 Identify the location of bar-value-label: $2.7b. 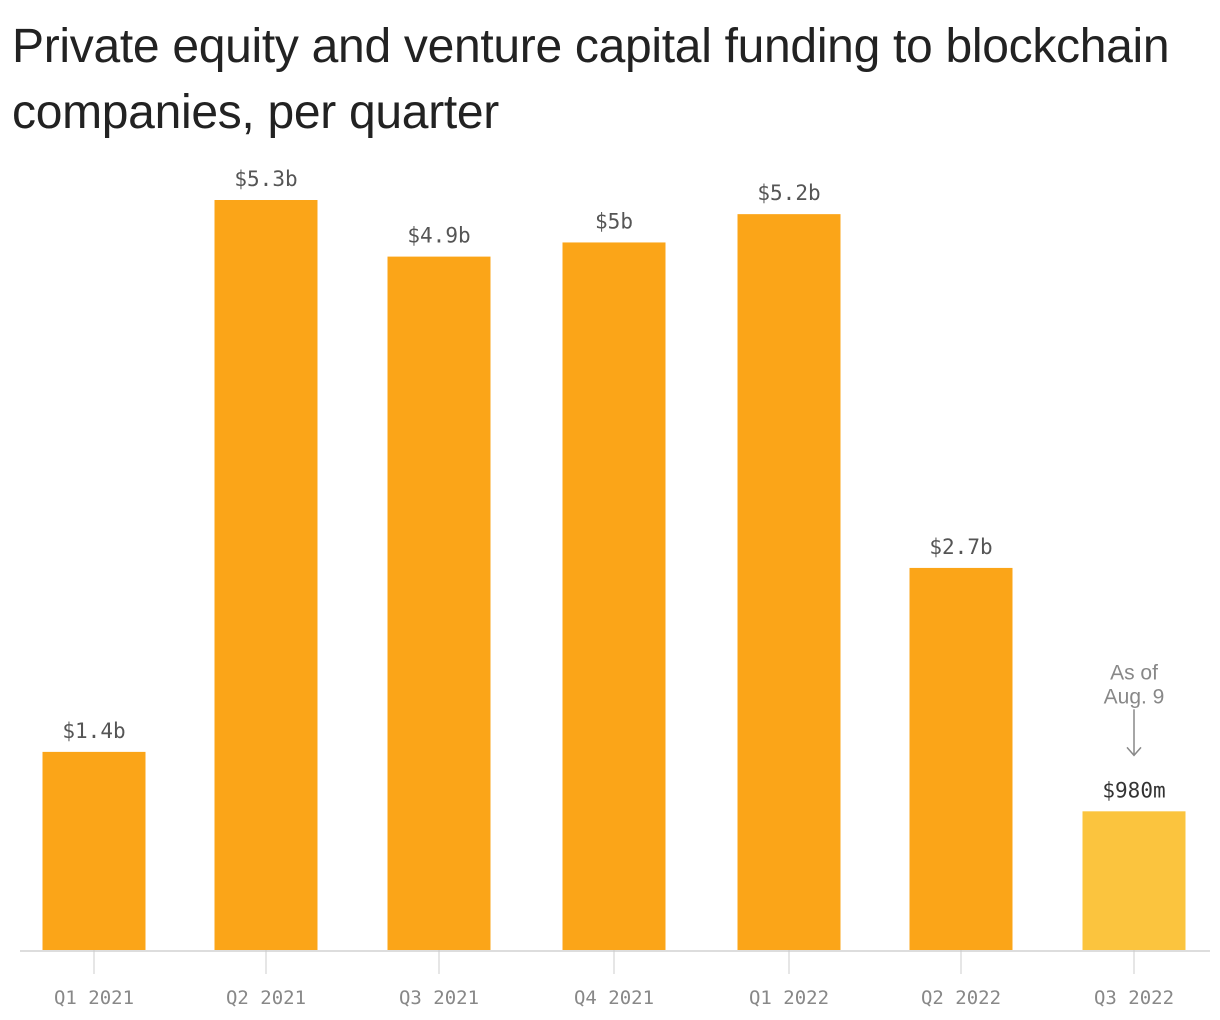
(960, 547).